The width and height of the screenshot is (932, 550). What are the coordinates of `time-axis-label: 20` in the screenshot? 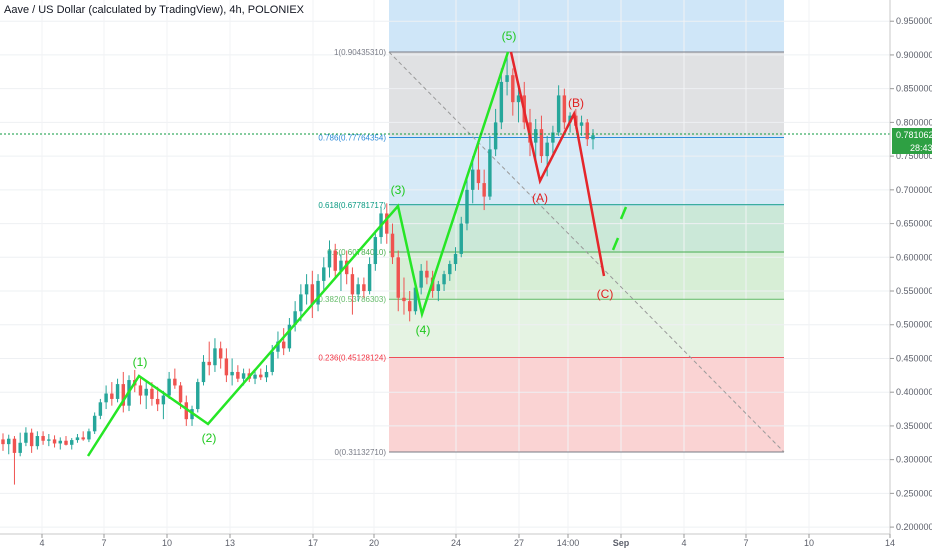 It's located at (374, 543).